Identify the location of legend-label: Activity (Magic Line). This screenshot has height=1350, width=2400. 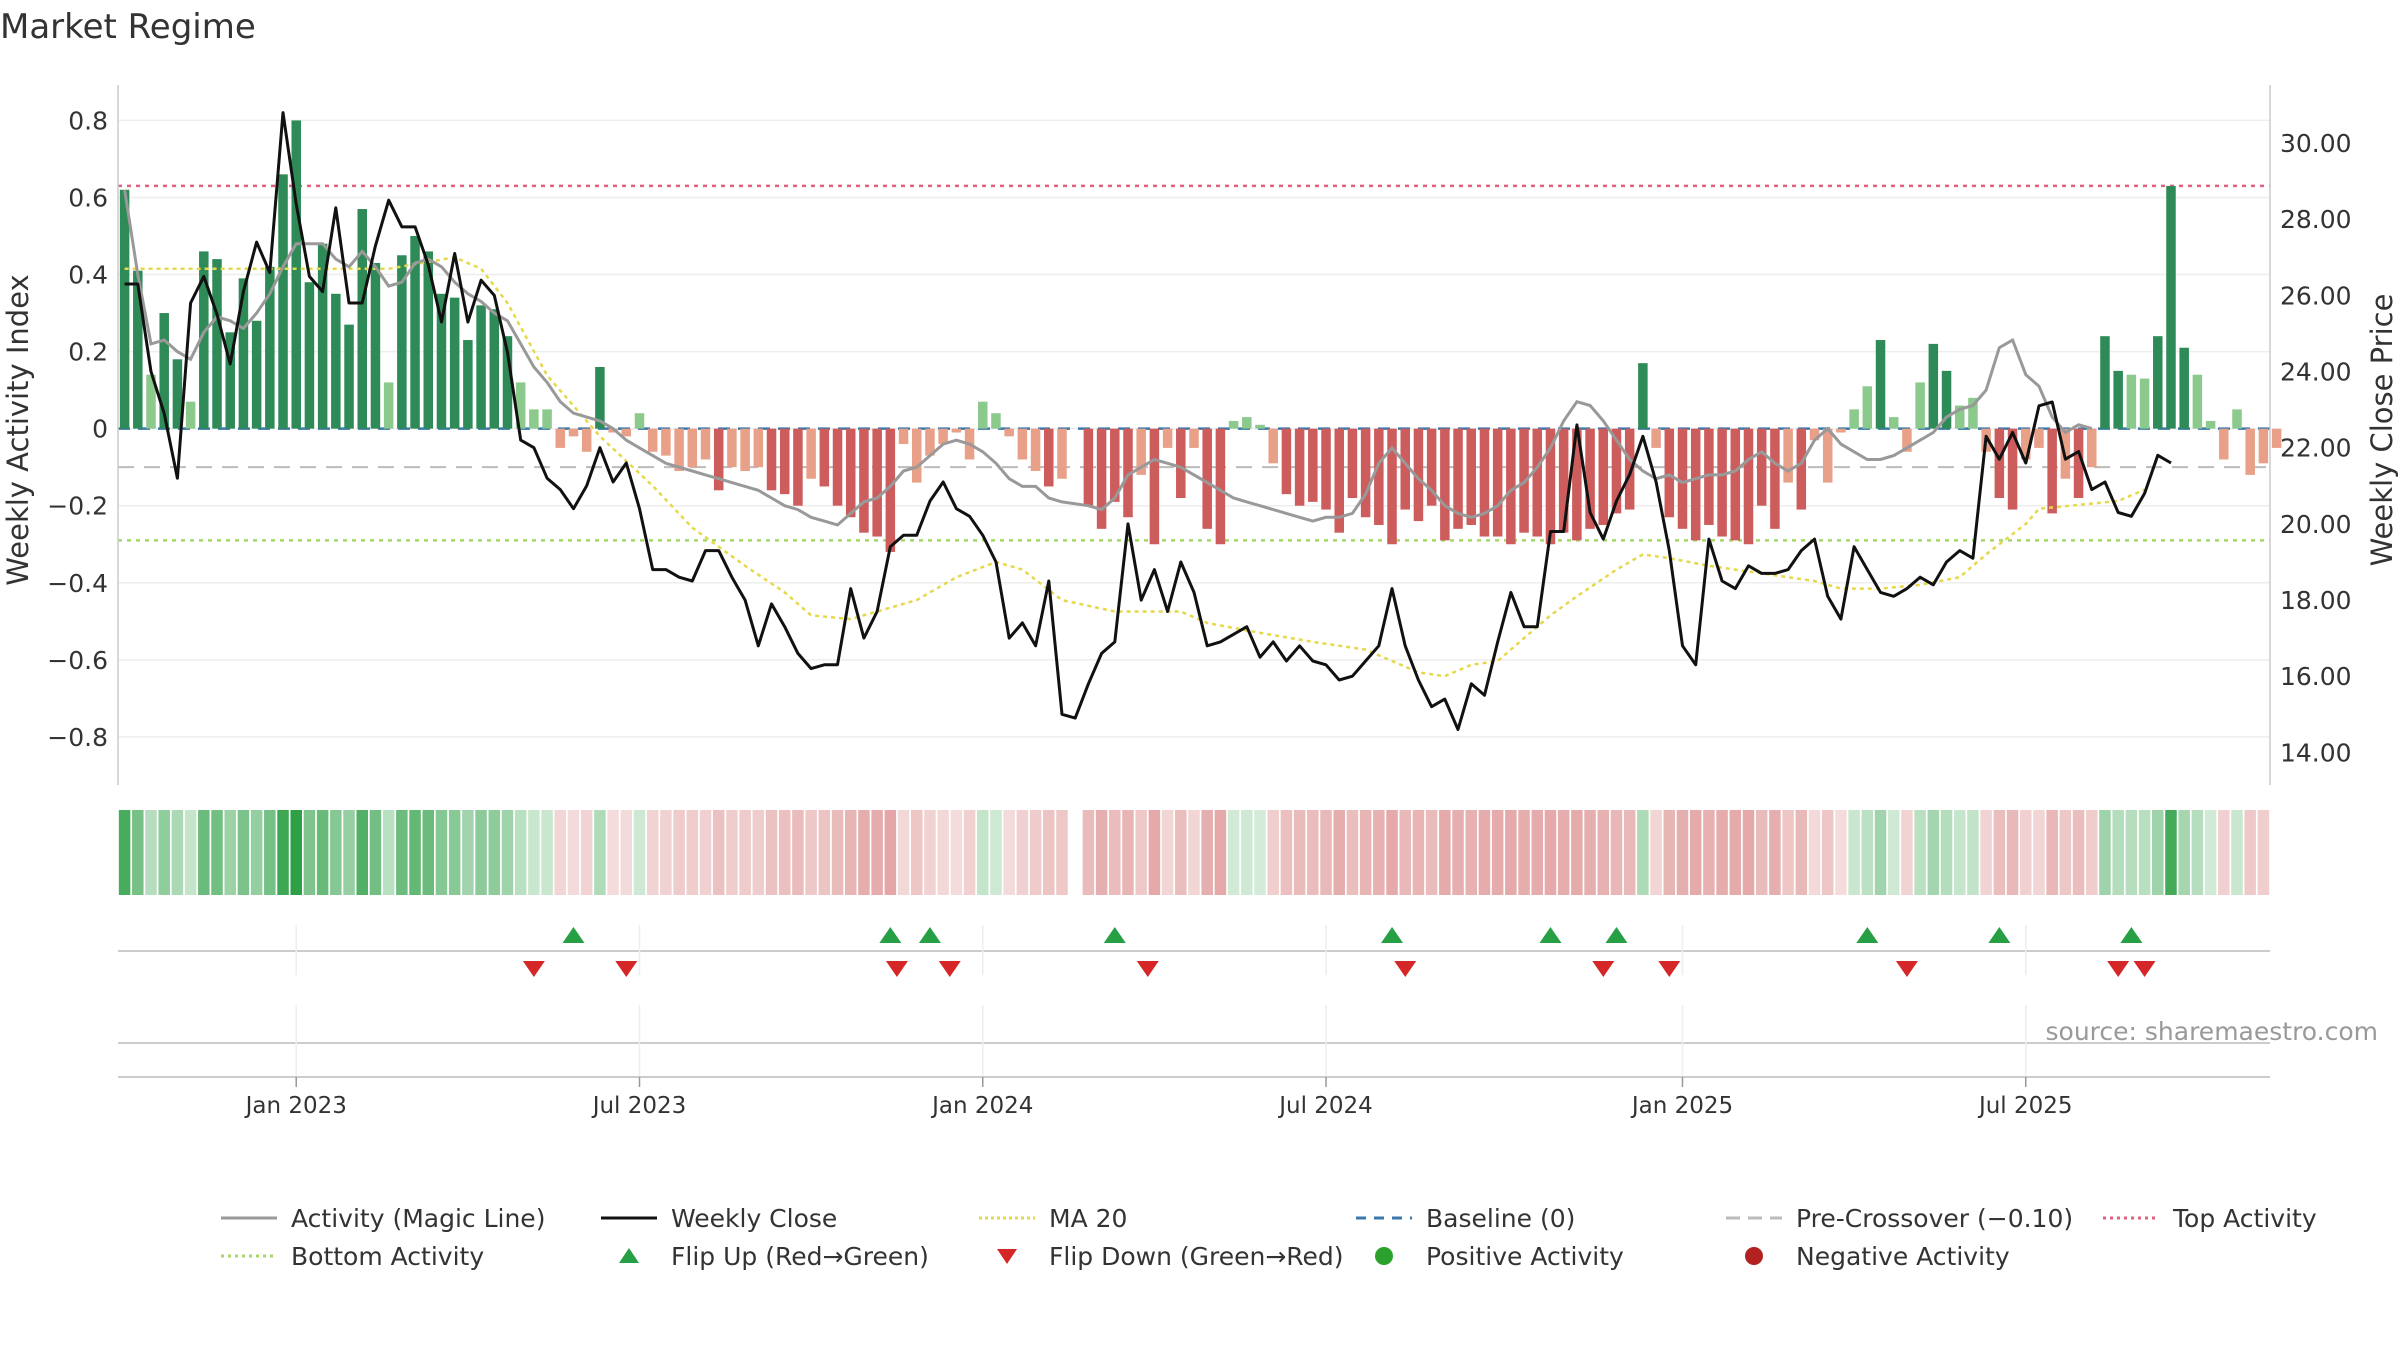
(418, 1218).